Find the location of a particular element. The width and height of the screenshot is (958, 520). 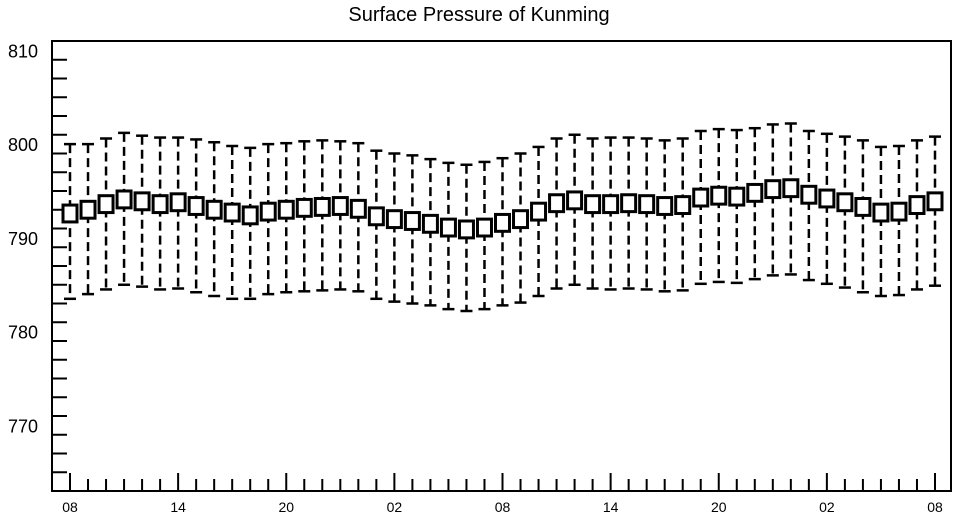

y-tick-label: 770 is located at coordinates (23, 426).